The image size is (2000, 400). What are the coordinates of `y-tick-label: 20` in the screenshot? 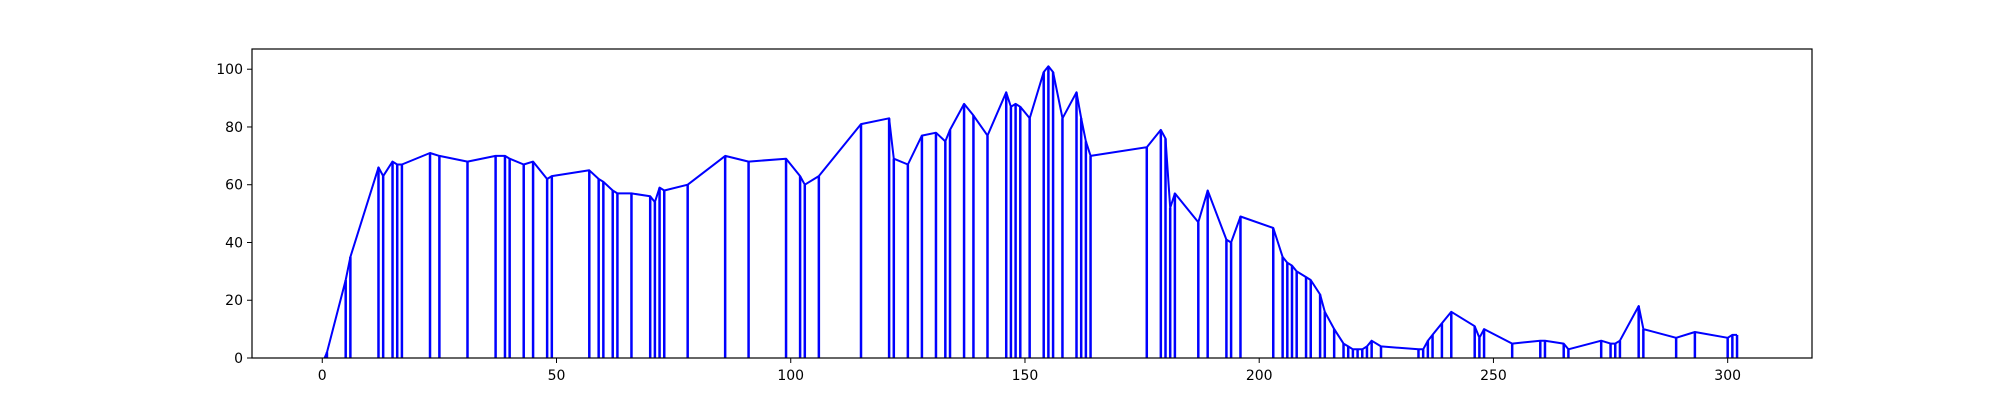 It's located at (234, 301).